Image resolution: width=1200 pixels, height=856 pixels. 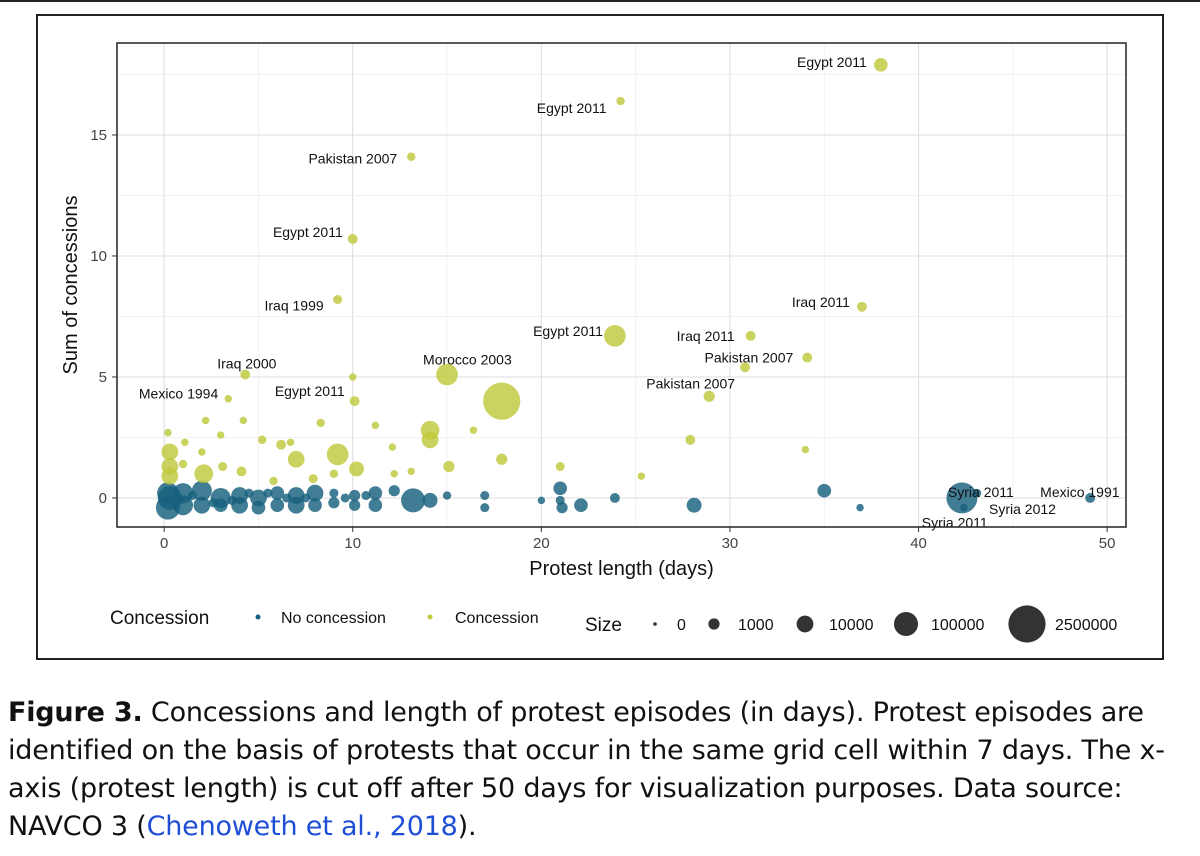 I want to click on point-label: Syria 2011, so click(x=981, y=492).